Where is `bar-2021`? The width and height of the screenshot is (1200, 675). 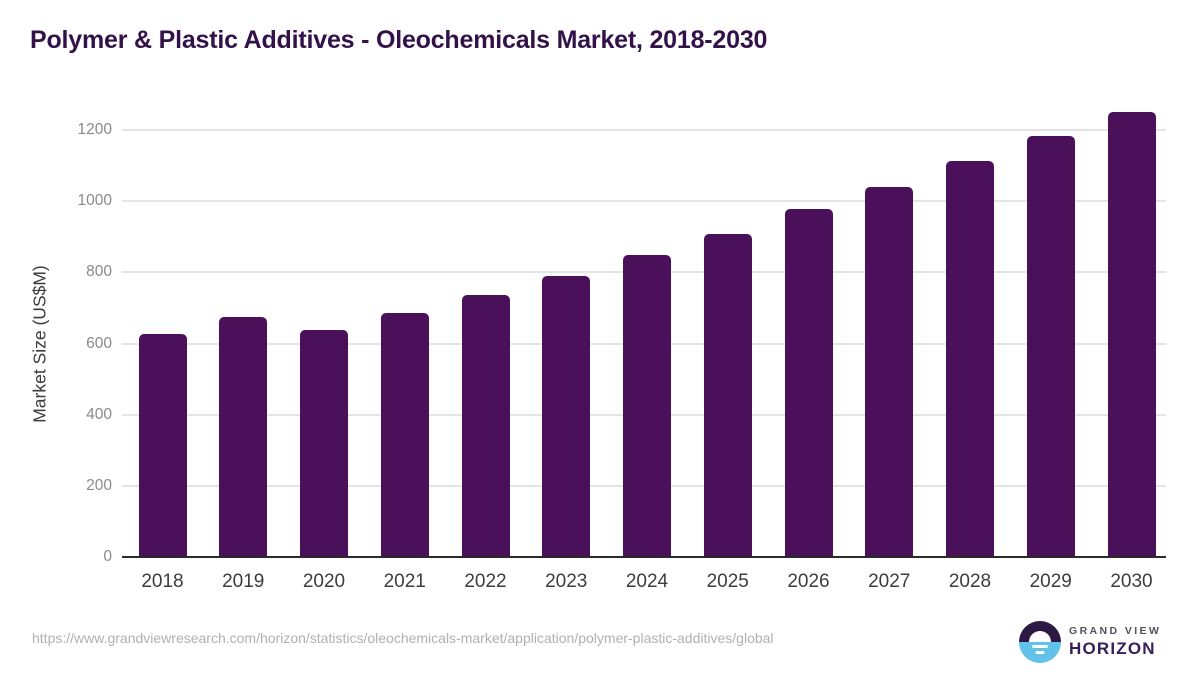
bar-2021 is located at coordinates (404, 434).